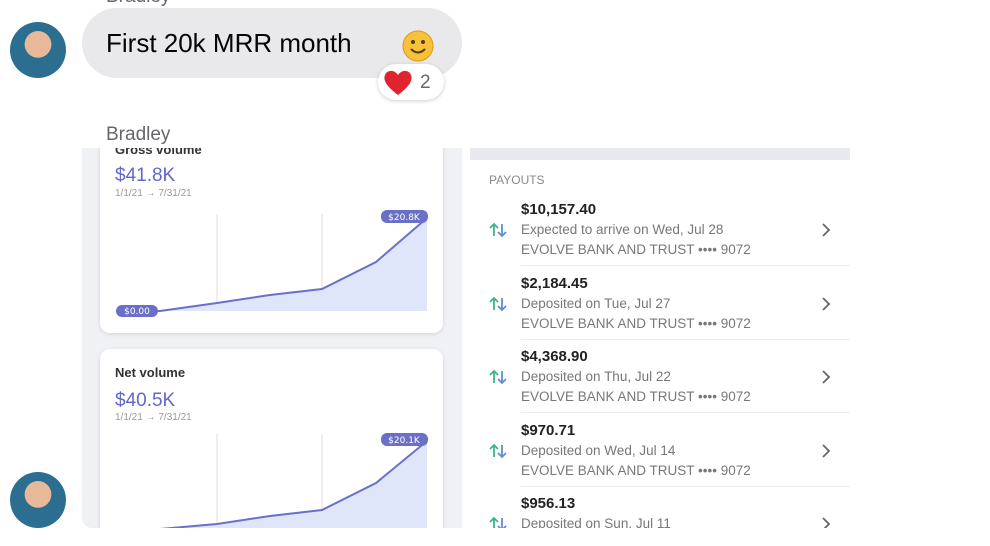 The image size is (990, 546). I want to click on reaction: 2, so click(411, 82).